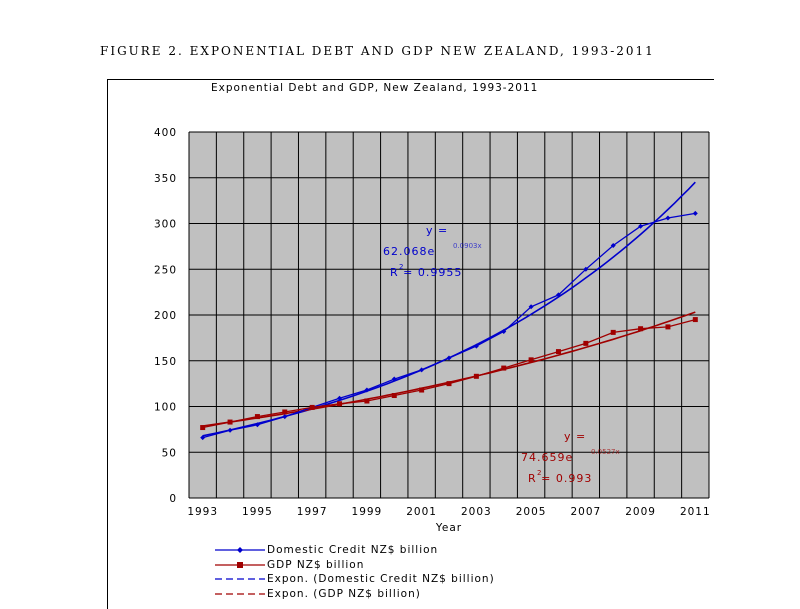 The height and width of the screenshot is (609, 800). What do you see at coordinates (316, 564) in the screenshot?
I see `legend-label-gdp: GDP NZ$ billion` at bounding box center [316, 564].